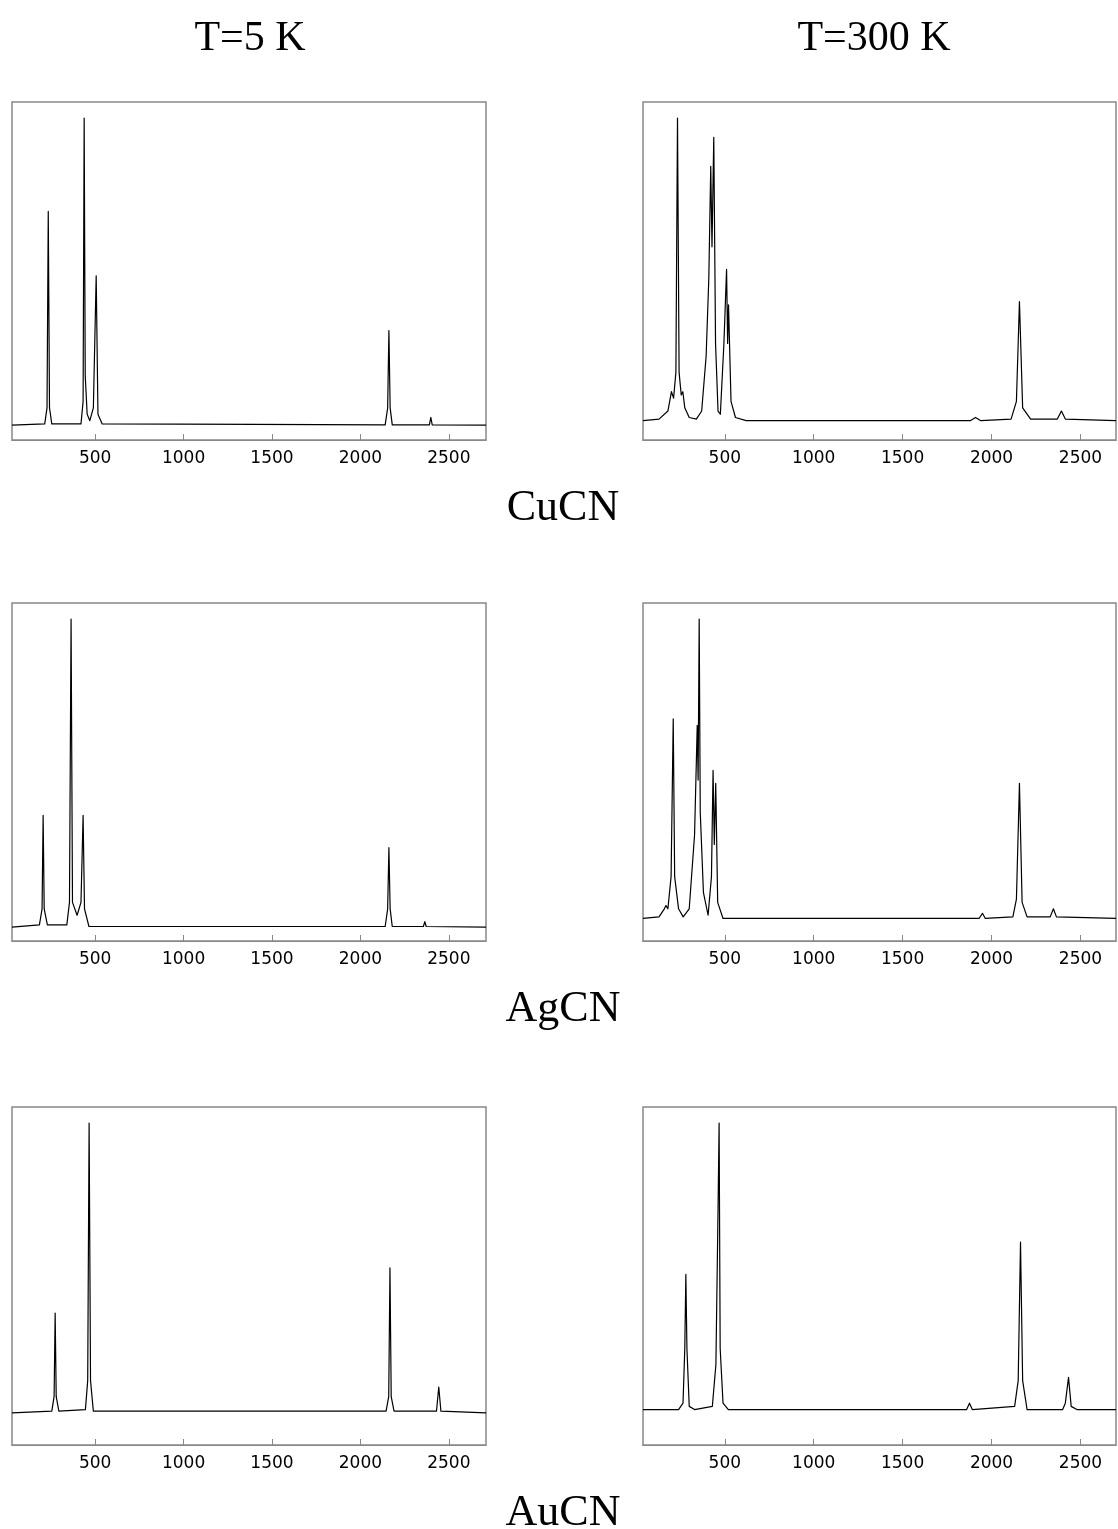  I want to click on chart-title: T=300 K, so click(874, 36).